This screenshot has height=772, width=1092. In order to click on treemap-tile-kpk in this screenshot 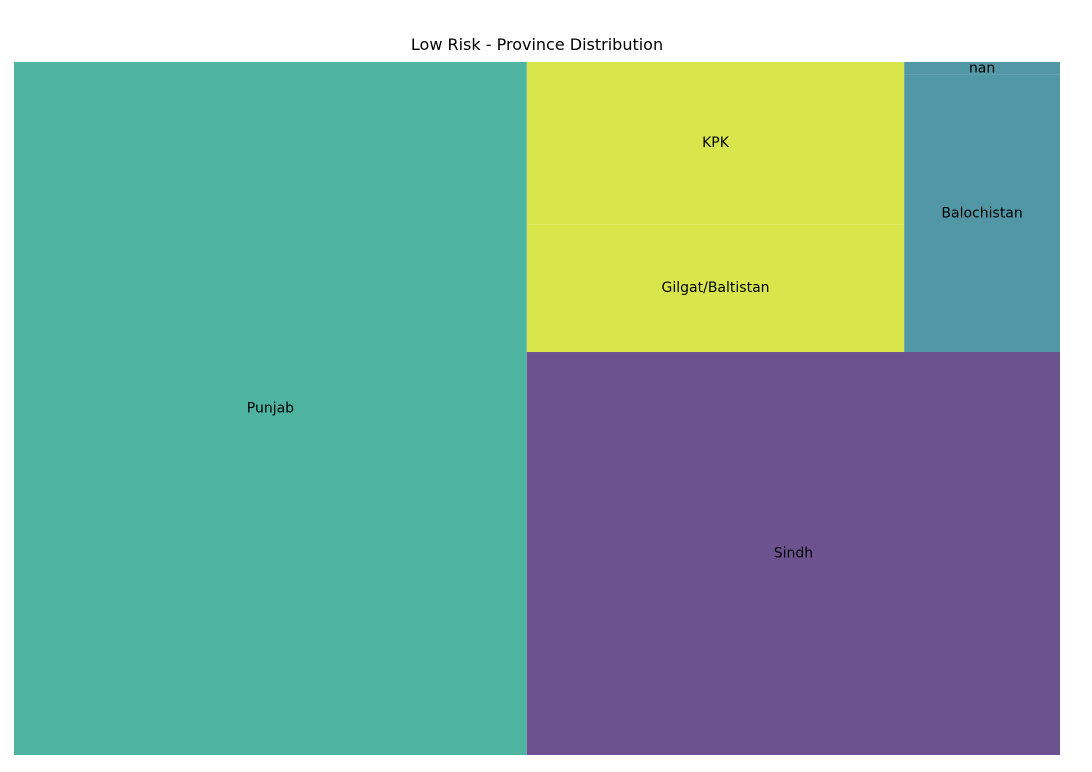, I will do `click(715, 143)`.